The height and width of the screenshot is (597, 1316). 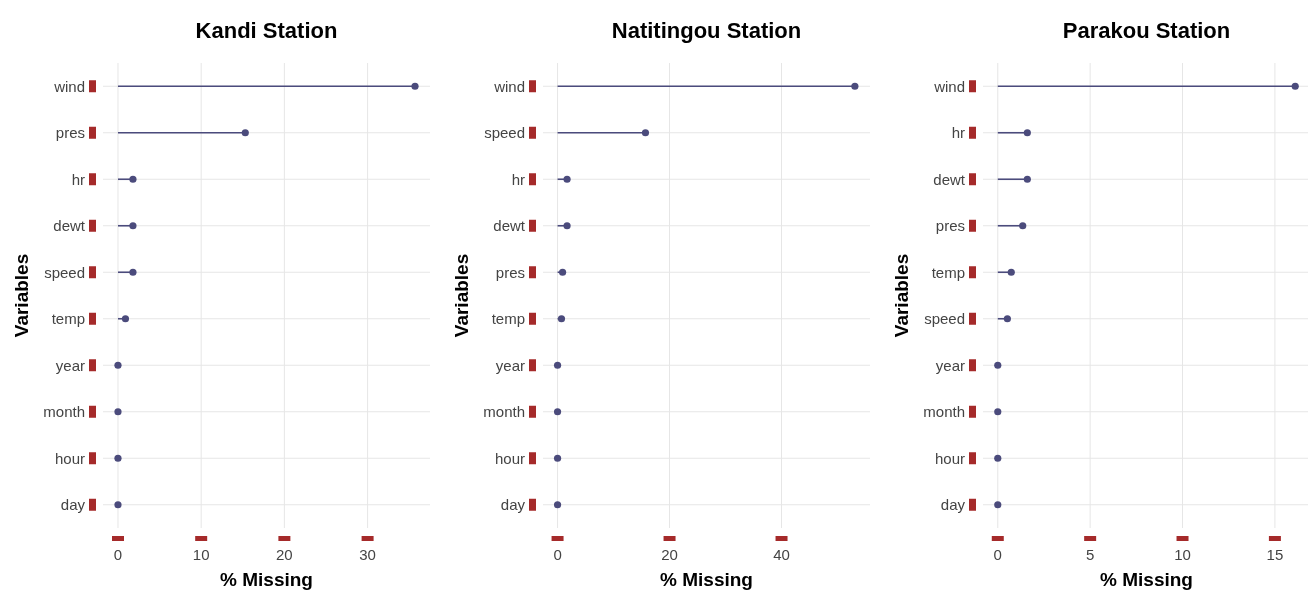 What do you see at coordinates (367, 554) in the screenshot?
I see `x-tick-label: 30` at bounding box center [367, 554].